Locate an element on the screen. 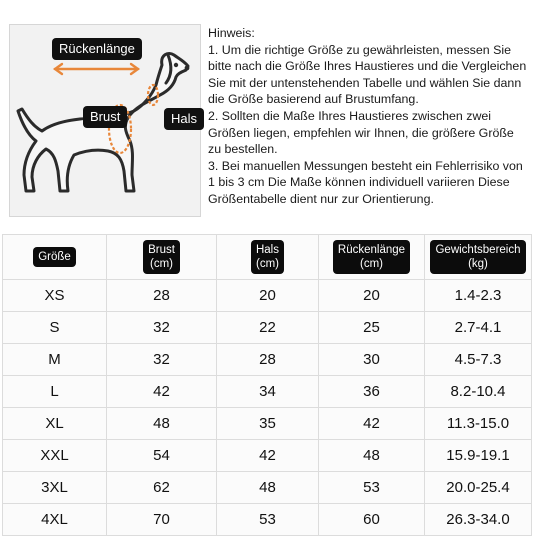  cell-size: S is located at coordinates (54, 327).